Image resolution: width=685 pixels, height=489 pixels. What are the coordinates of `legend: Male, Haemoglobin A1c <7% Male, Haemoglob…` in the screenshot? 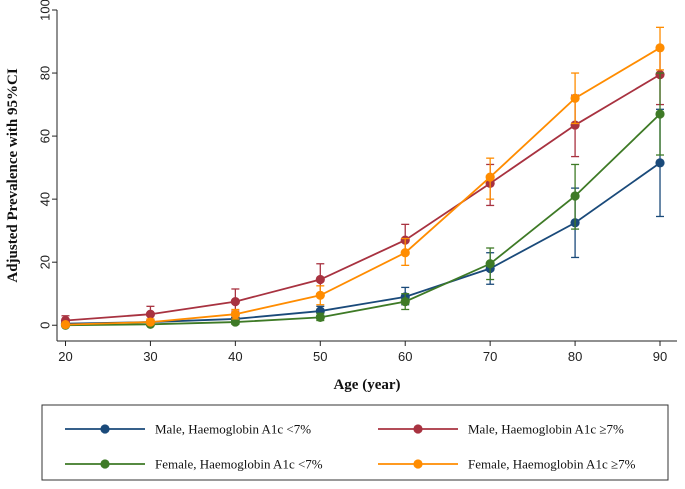 It's located at (355, 442).